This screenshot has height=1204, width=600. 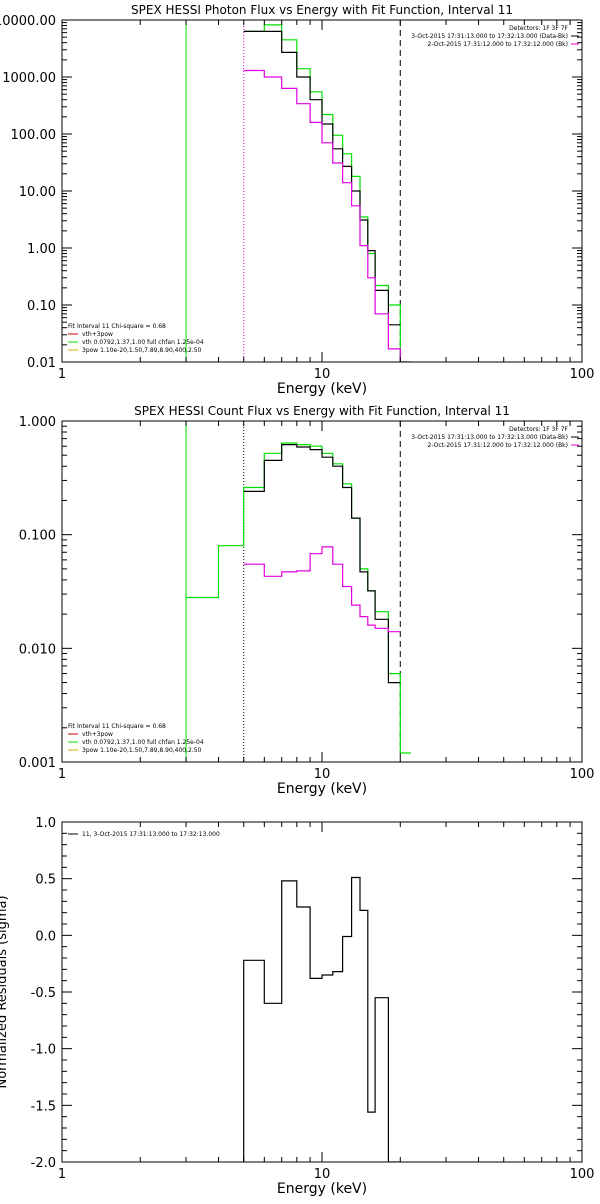 What do you see at coordinates (43, 1106) in the screenshot?
I see `y-tick-label: -1.5` at bounding box center [43, 1106].